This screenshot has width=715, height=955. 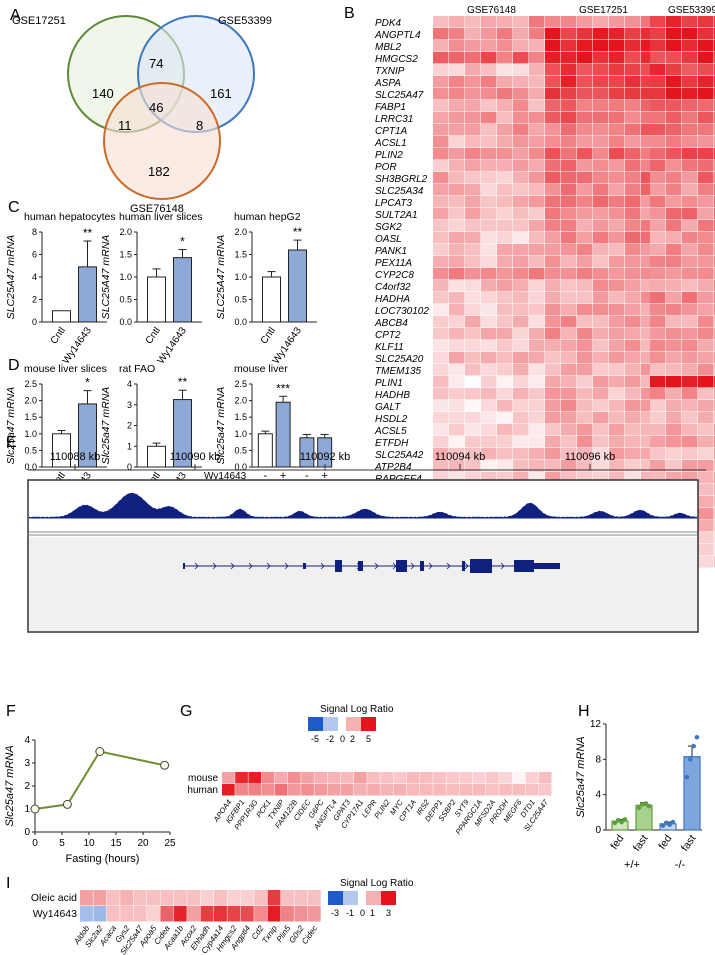 I want to click on y-tick-label: 8, so click(x=34, y=232).